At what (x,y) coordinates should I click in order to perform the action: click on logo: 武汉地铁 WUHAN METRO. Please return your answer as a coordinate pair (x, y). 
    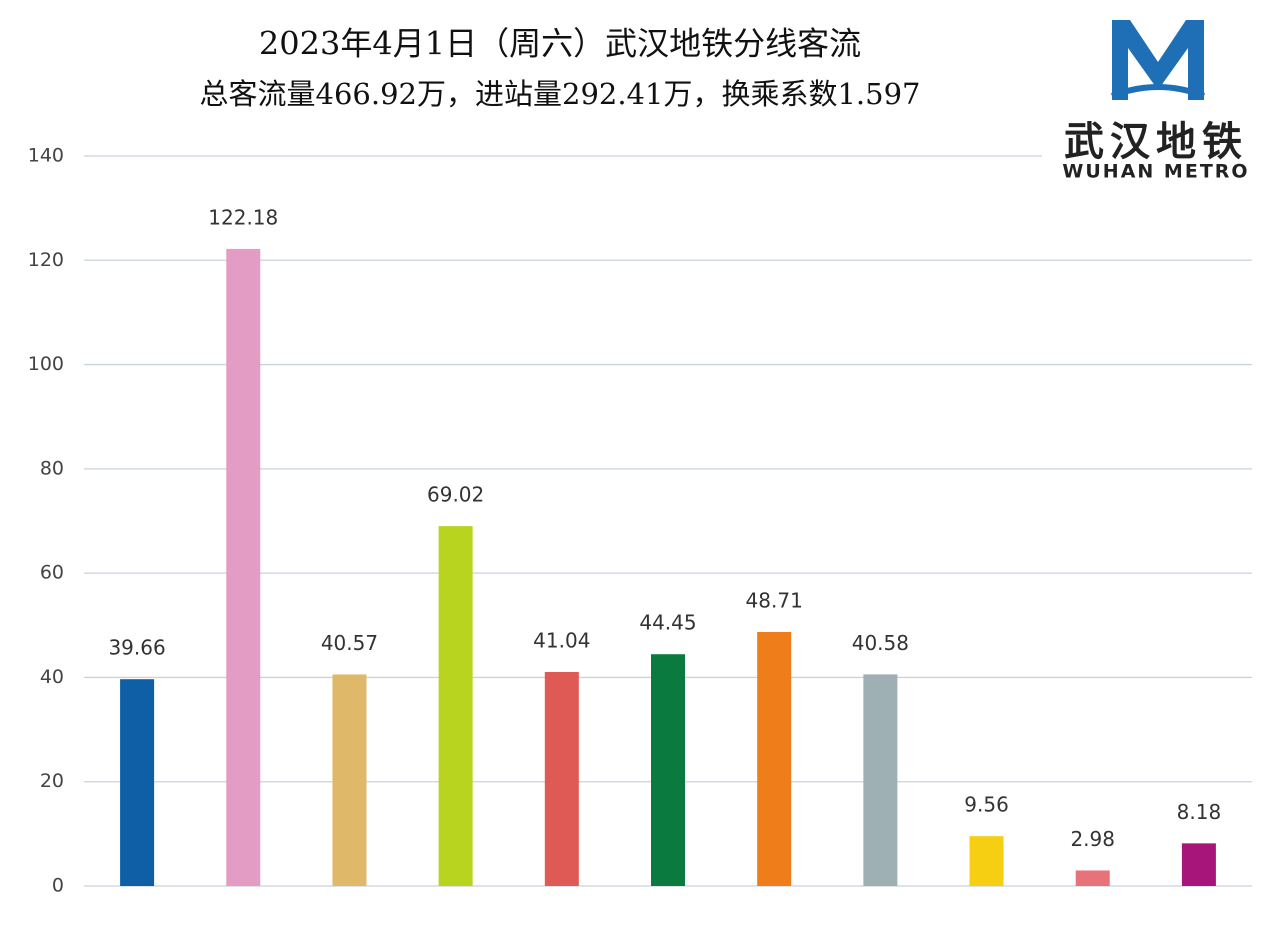
    Looking at the image, I should click on (1158, 98).